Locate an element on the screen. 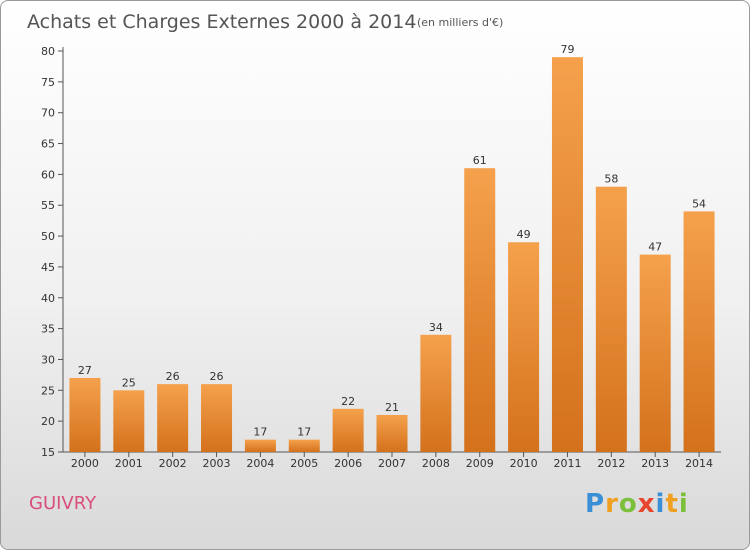 This screenshot has height=550, width=750. data-label: 58 is located at coordinates (611, 179).